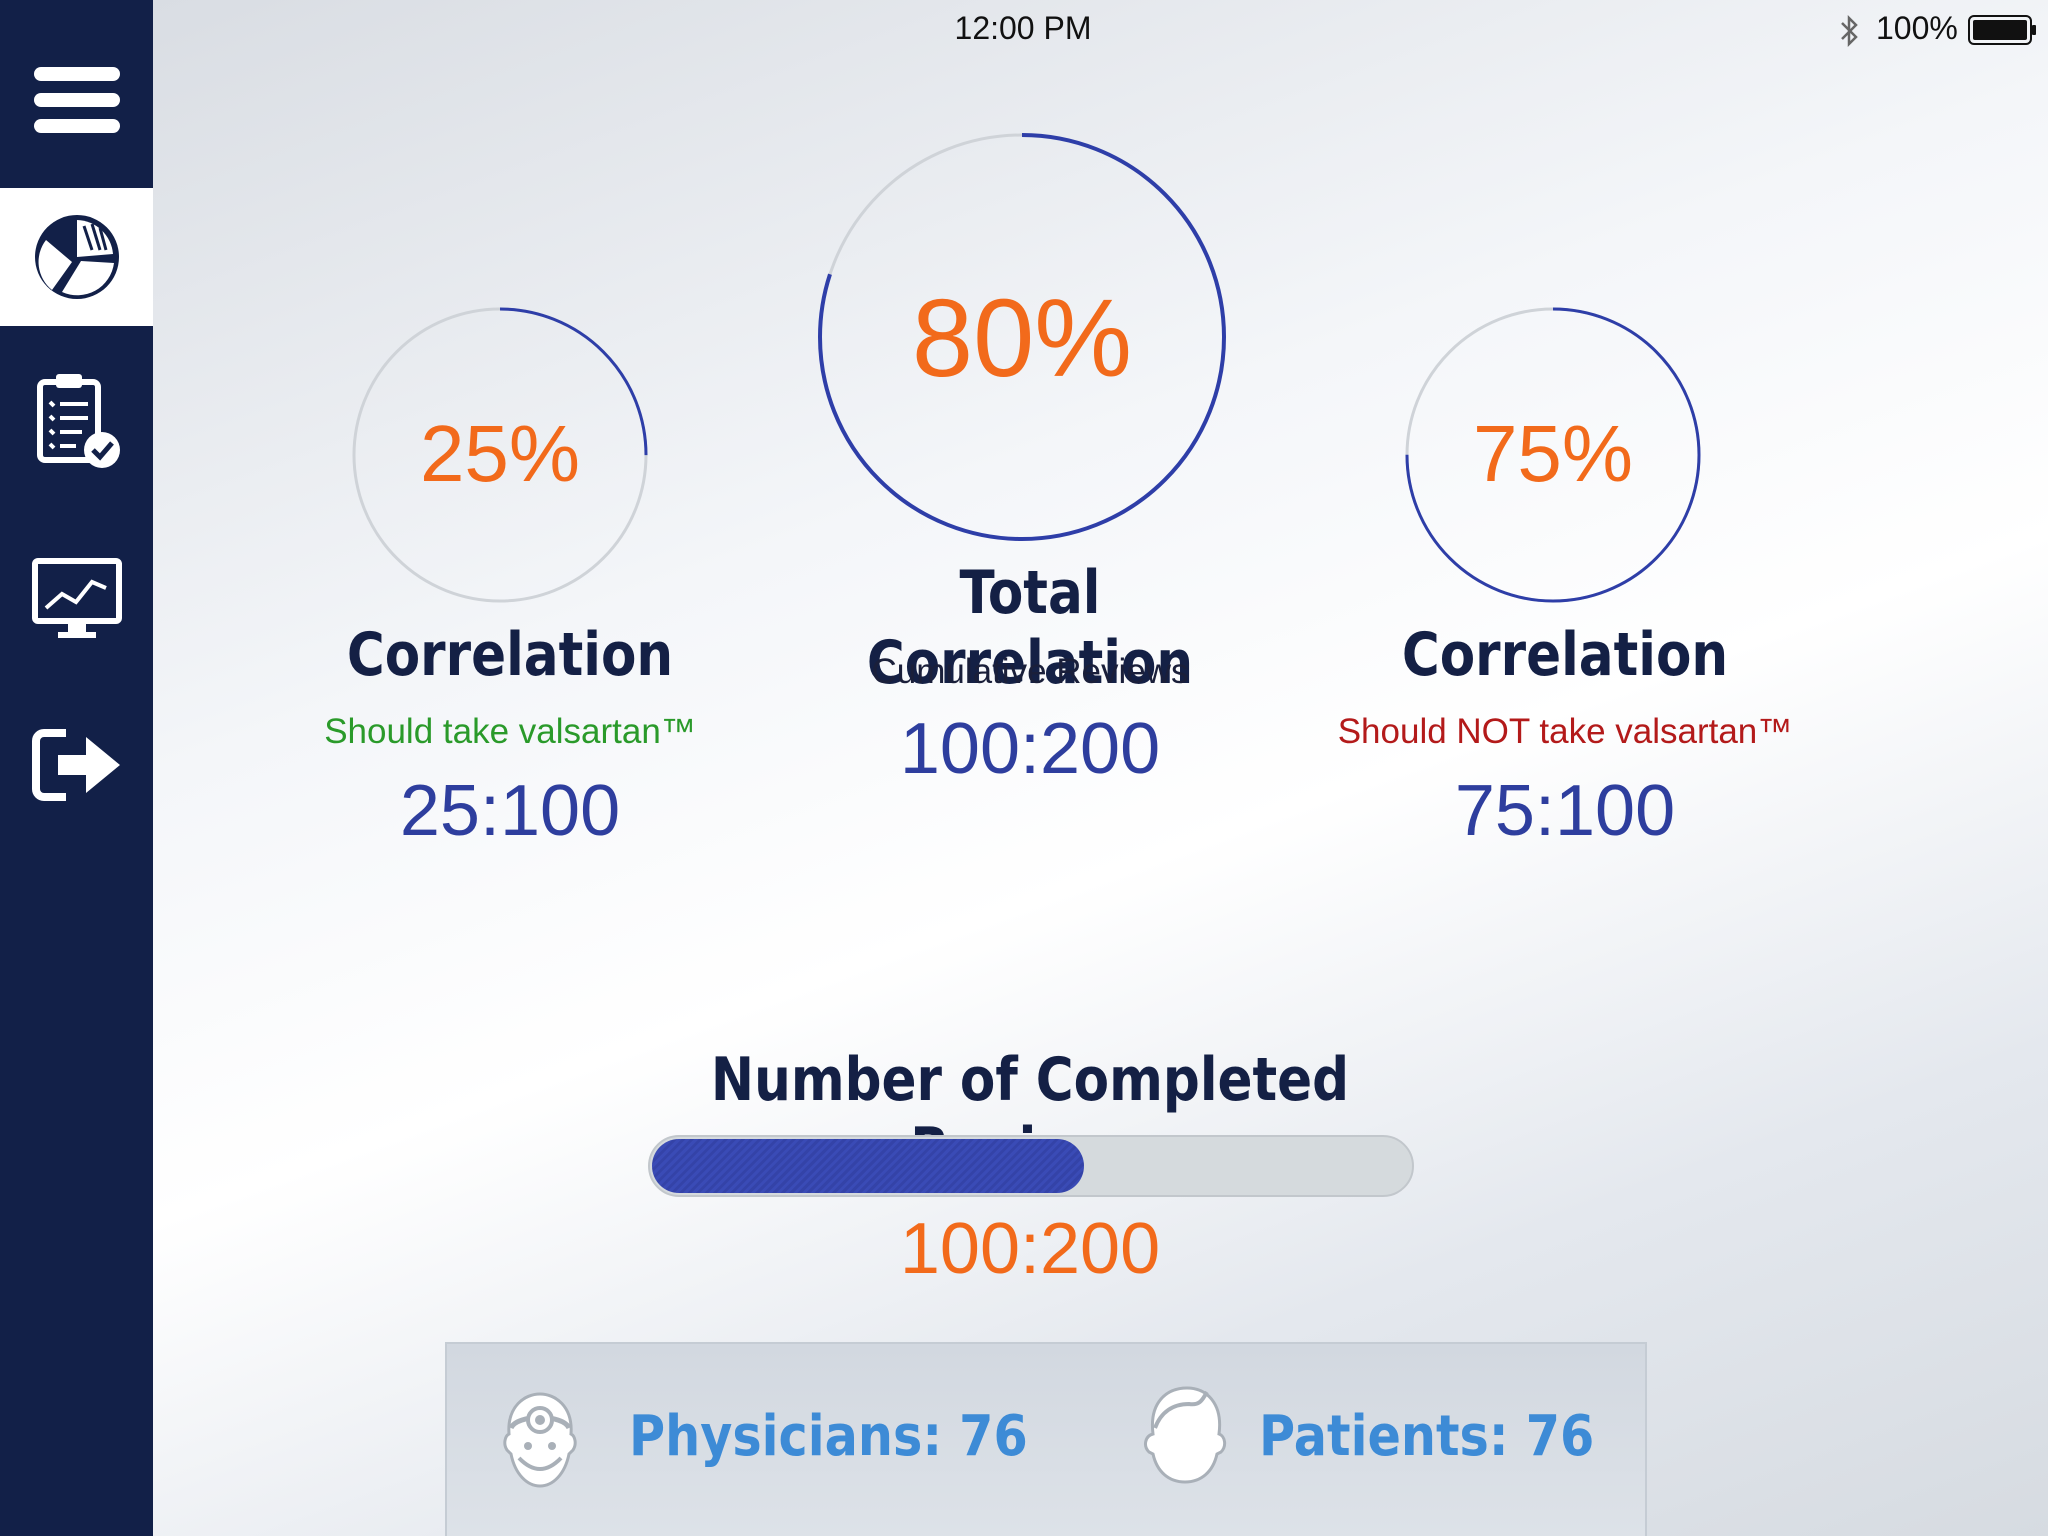  I want to click on left-gauge-ring, so click(500, 455).